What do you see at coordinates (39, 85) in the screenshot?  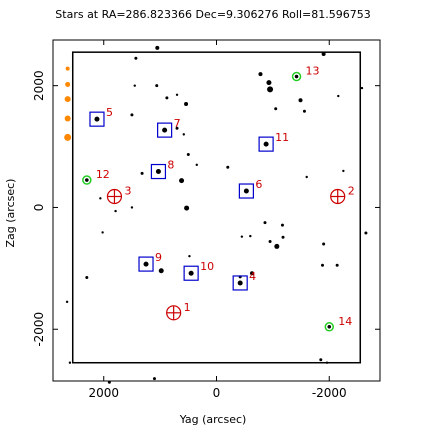 I see `y-tick-label: 2000` at bounding box center [39, 85].